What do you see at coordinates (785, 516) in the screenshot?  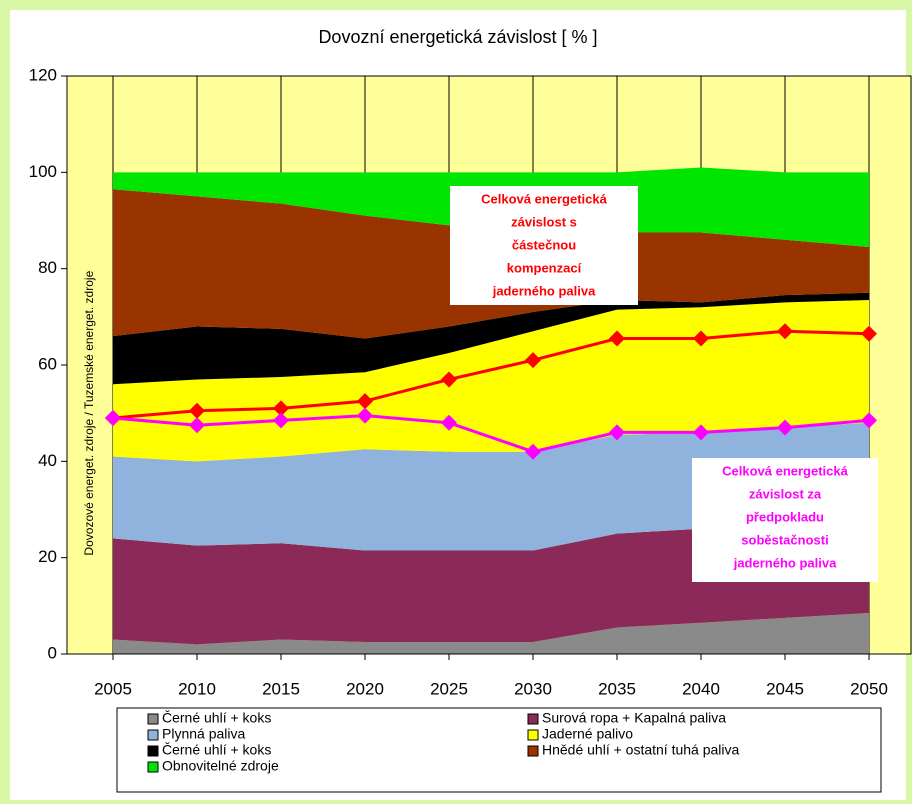 I see `annotation-text: předpokladu` at bounding box center [785, 516].